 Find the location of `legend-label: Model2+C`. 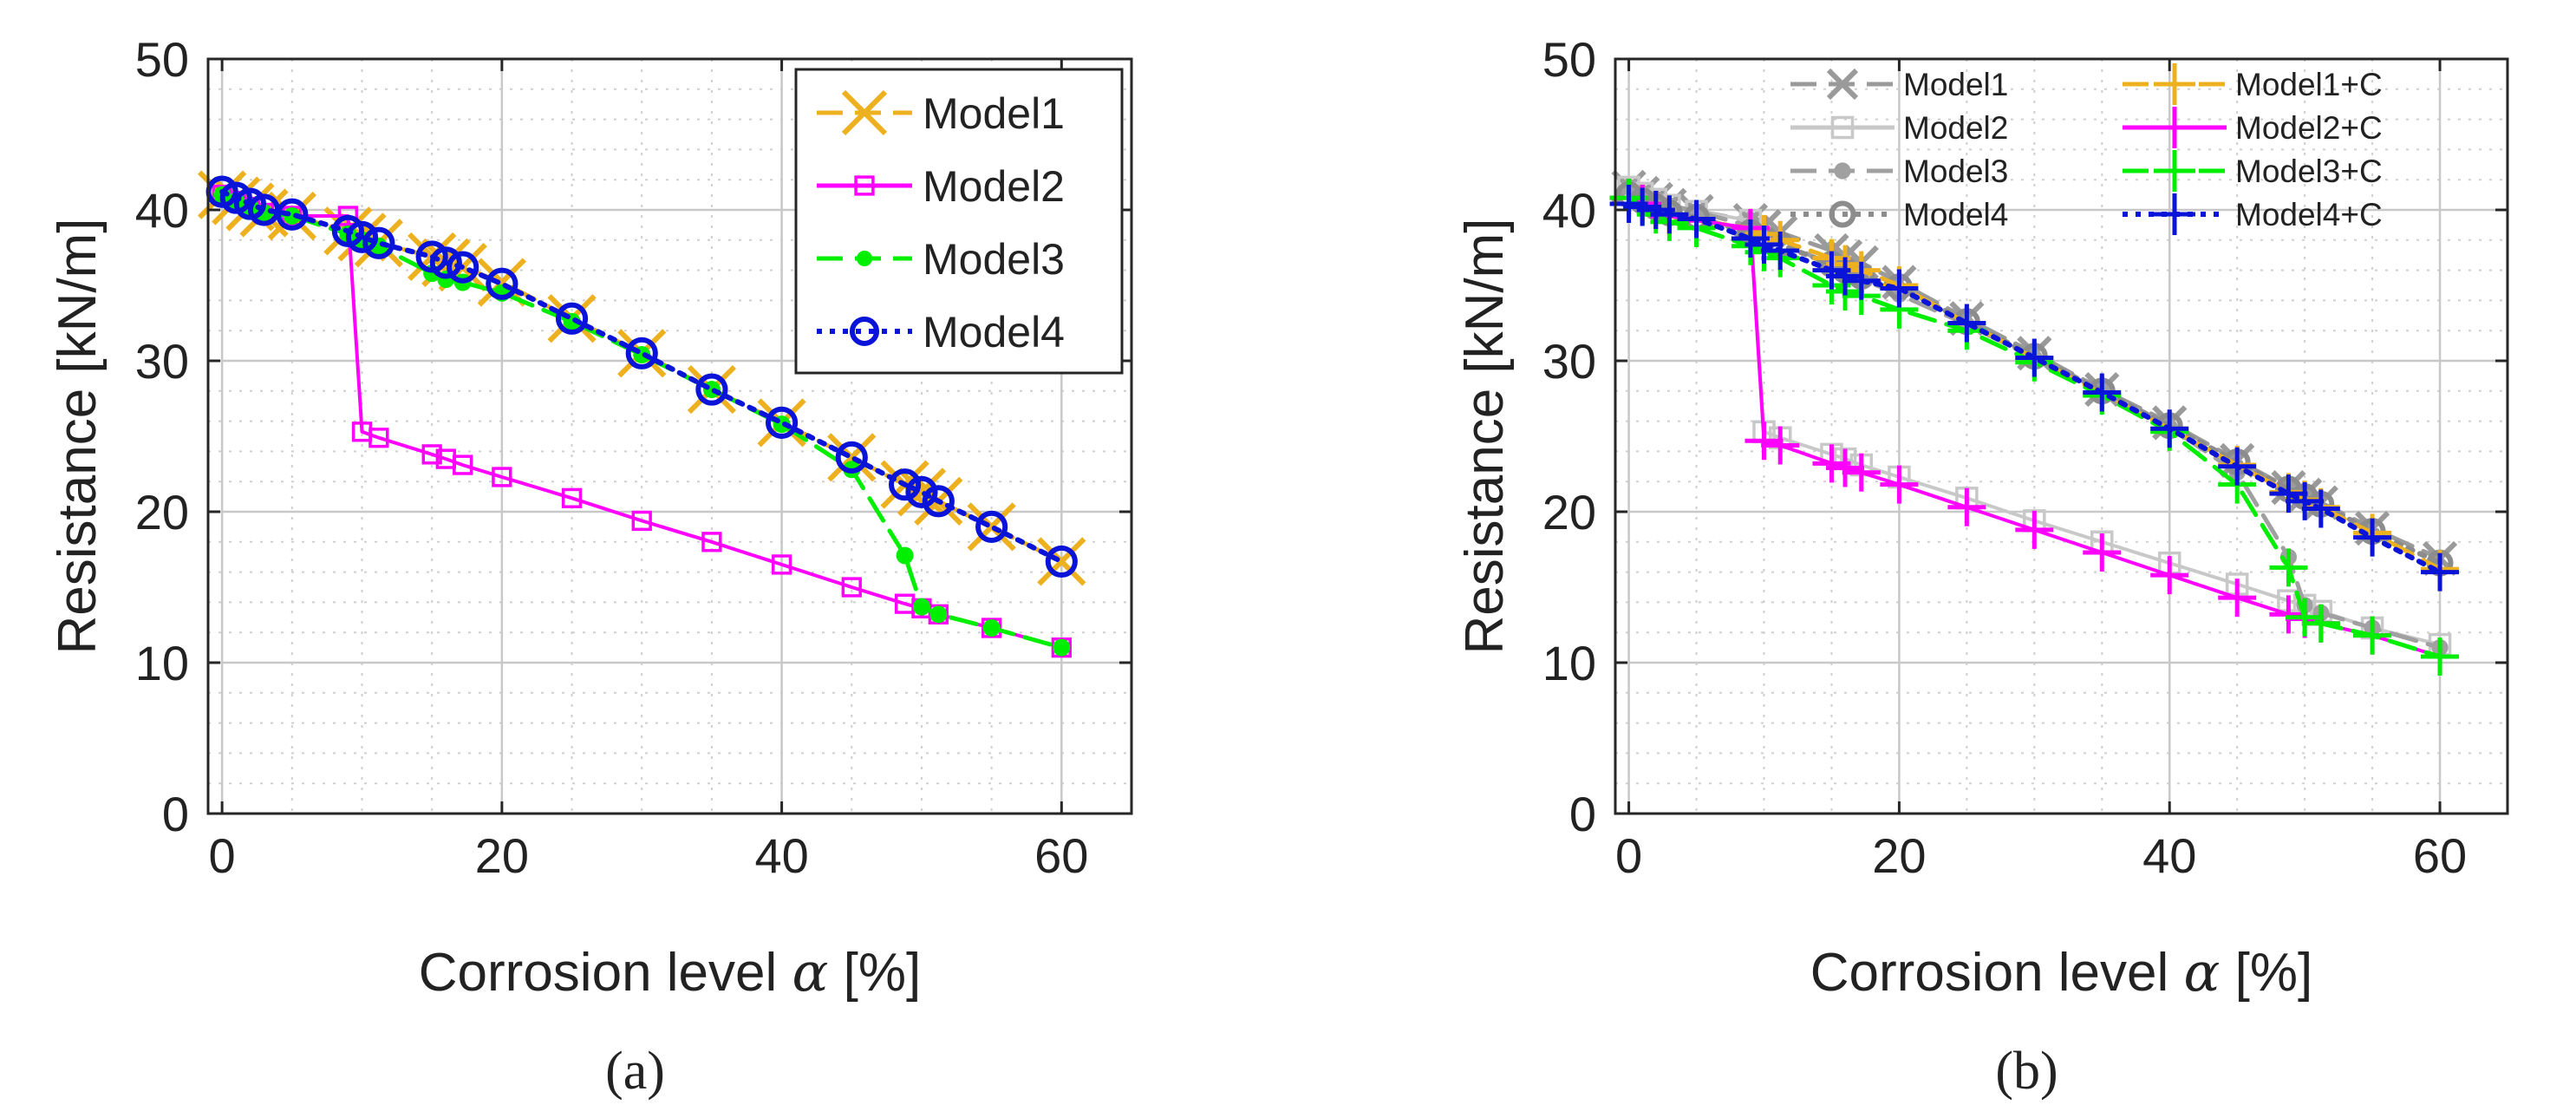

legend-label: Model2+C is located at coordinates (2309, 128).